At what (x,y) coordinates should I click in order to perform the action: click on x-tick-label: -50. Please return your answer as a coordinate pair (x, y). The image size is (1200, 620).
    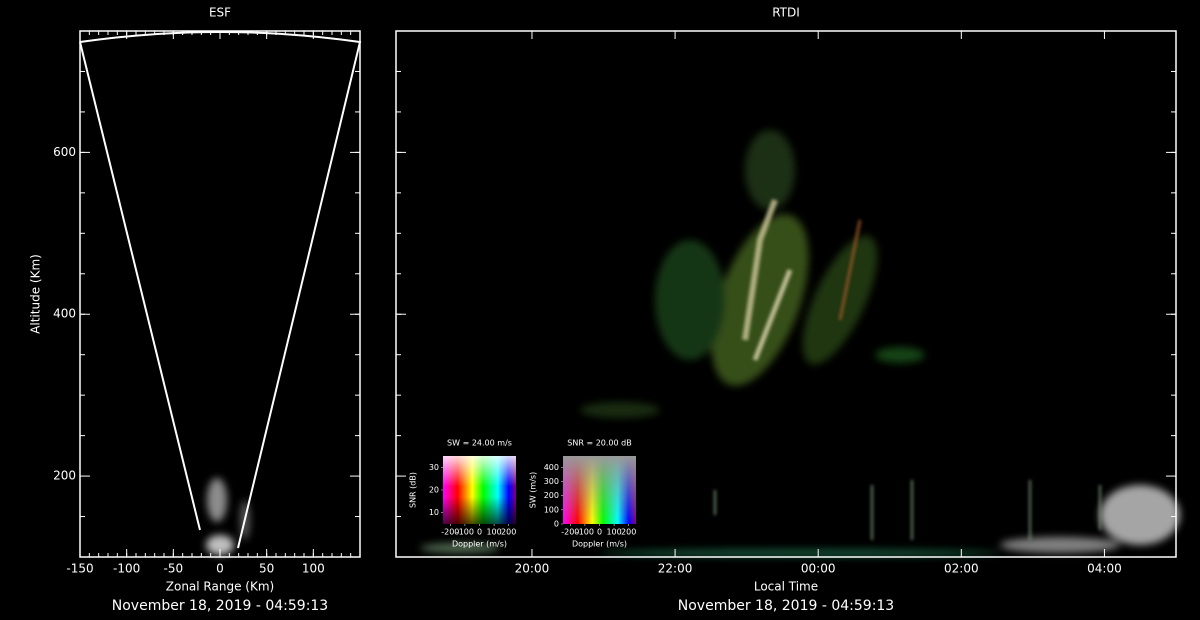
    Looking at the image, I should click on (174, 569).